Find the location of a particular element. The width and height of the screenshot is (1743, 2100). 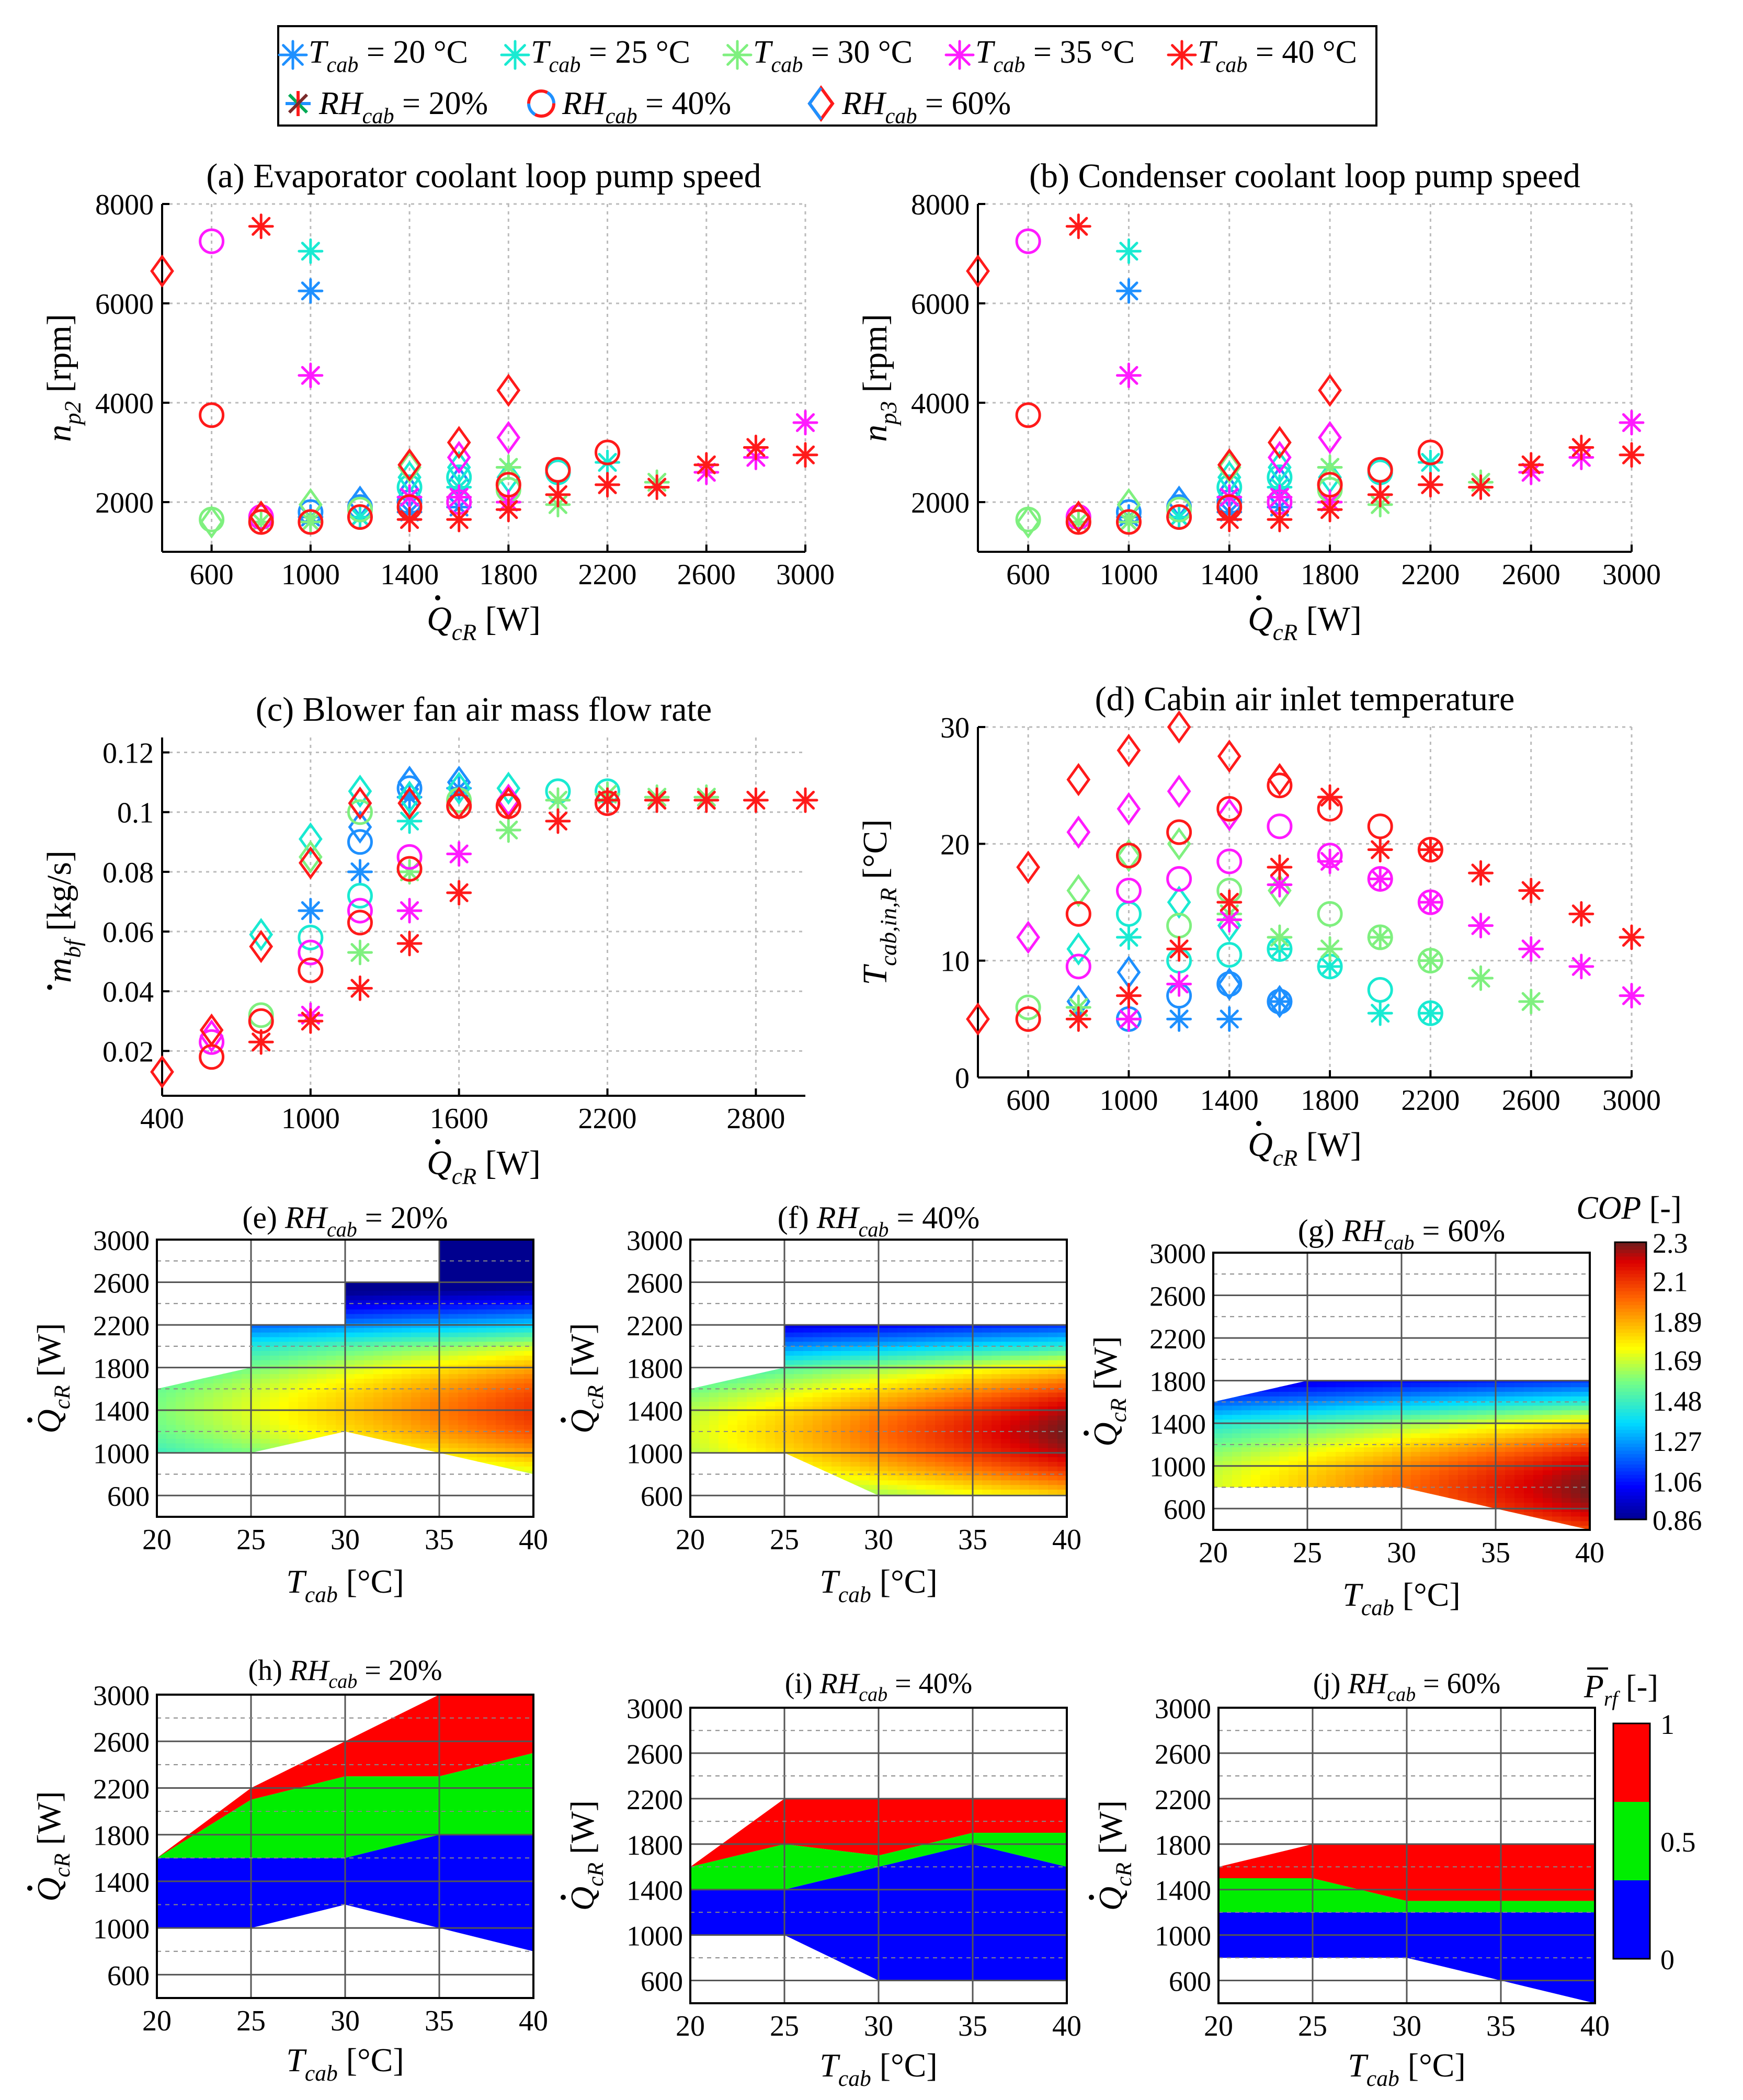

label-subscript: bf is located at coordinates (72, 947).